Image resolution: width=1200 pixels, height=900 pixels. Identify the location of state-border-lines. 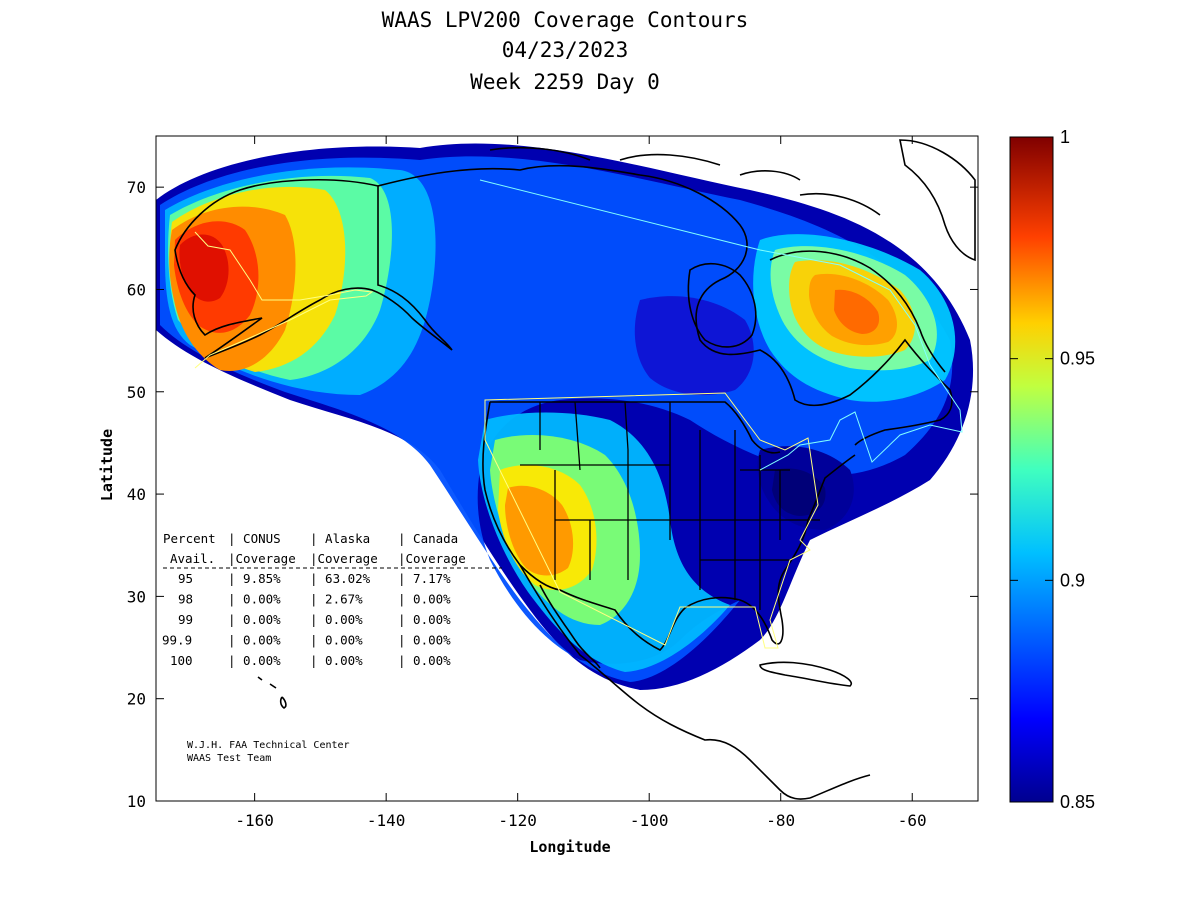
(670, 505).